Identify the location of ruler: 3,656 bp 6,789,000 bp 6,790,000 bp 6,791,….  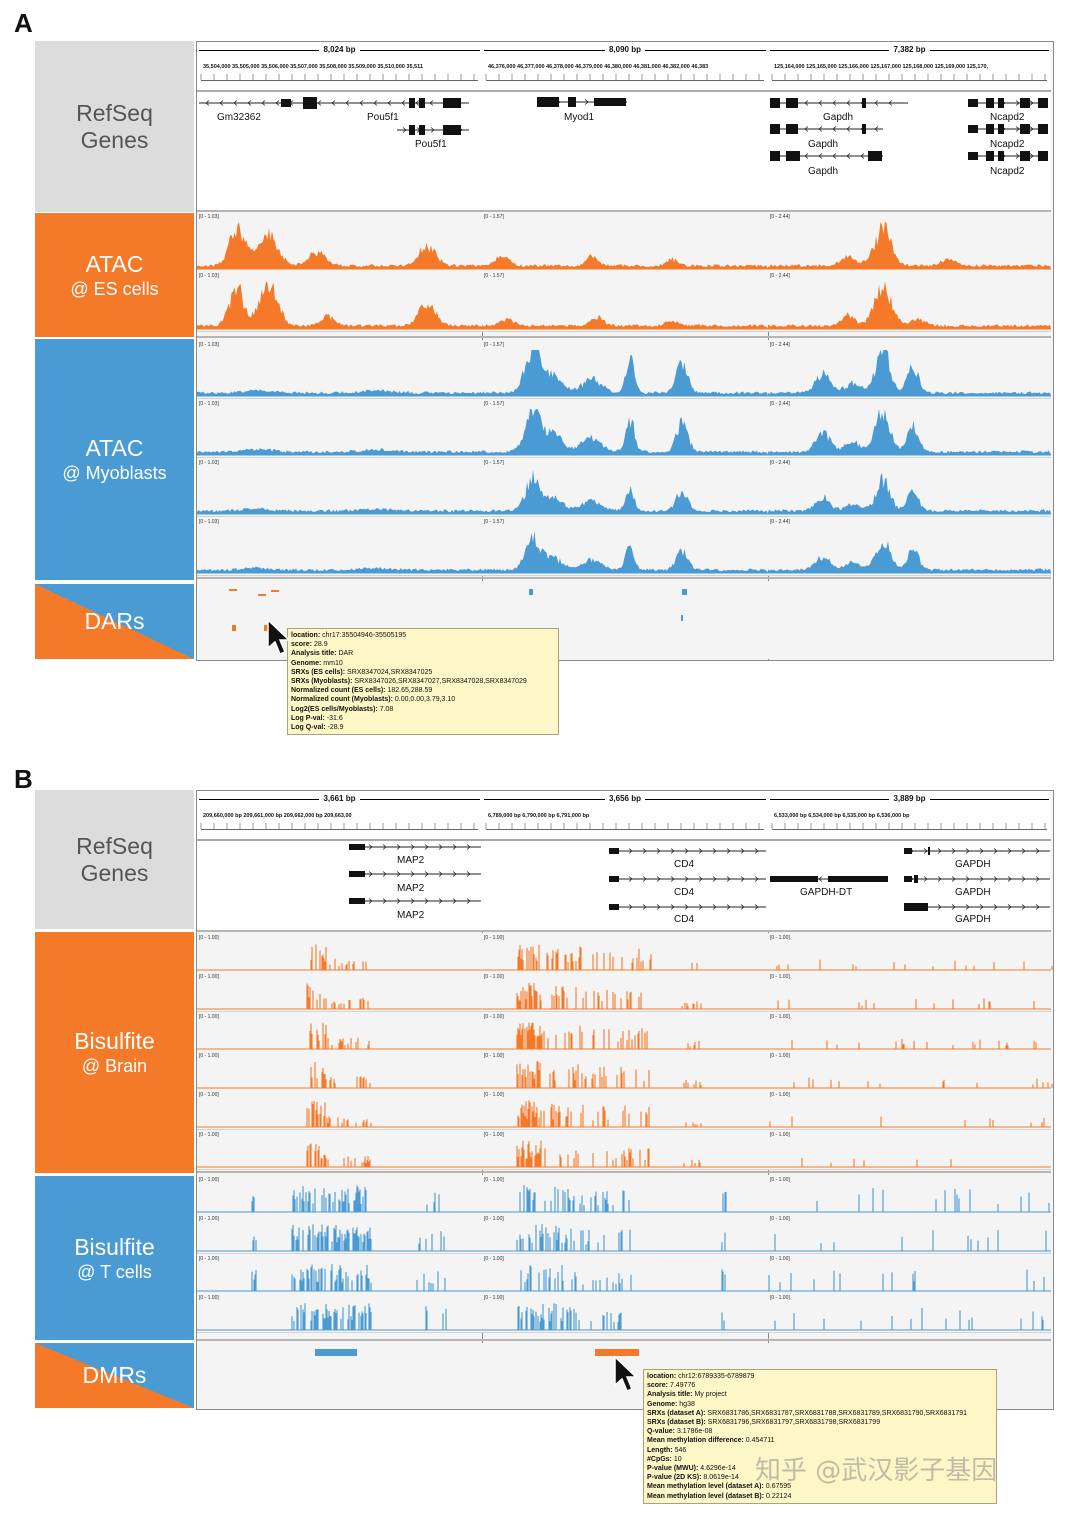
(625, 816).